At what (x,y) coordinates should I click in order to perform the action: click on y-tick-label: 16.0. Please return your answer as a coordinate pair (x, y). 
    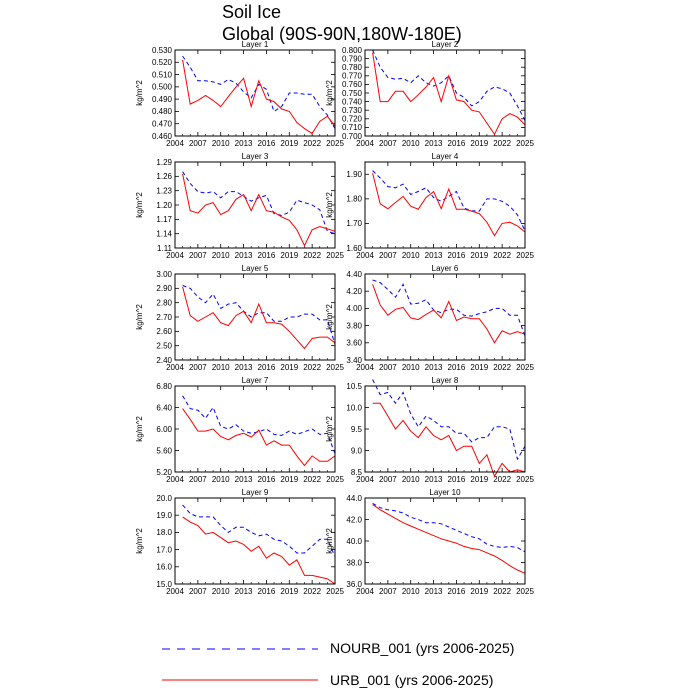
    Looking at the image, I should click on (164, 567).